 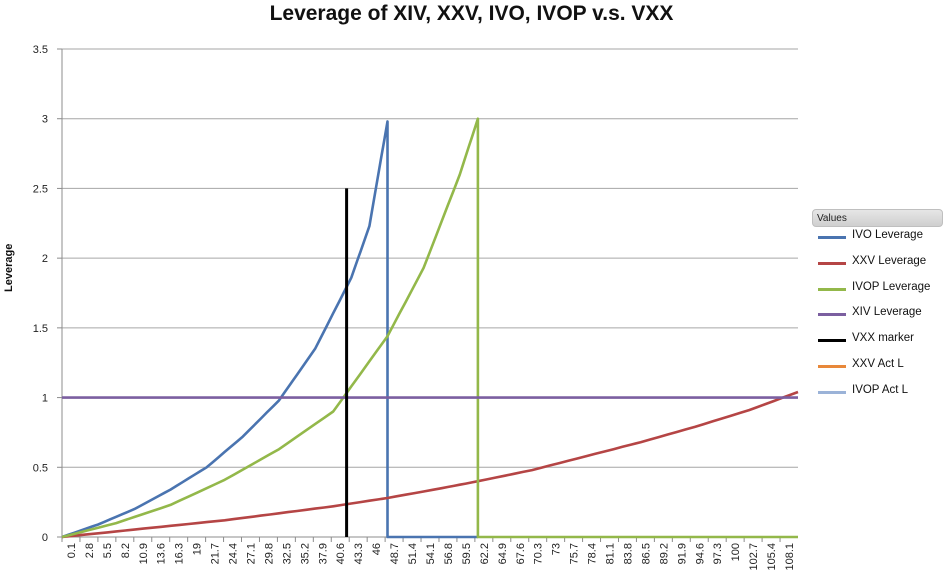 I want to click on legend-item: XXV Act L, so click(x=877, y=369).